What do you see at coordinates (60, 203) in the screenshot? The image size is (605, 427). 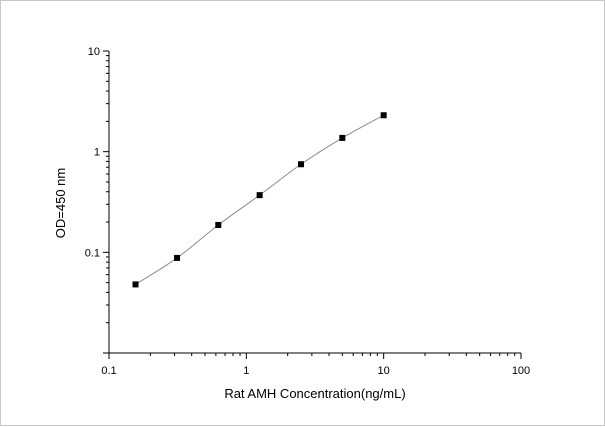 I see `y-axis-title: OD=450 nm` at bounding box center [60, 203].